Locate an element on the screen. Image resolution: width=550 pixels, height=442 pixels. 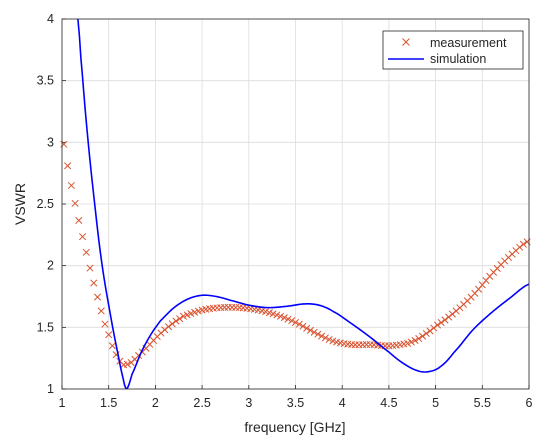
y-tick-label: 3.5 is located at coordinates (45, 81).